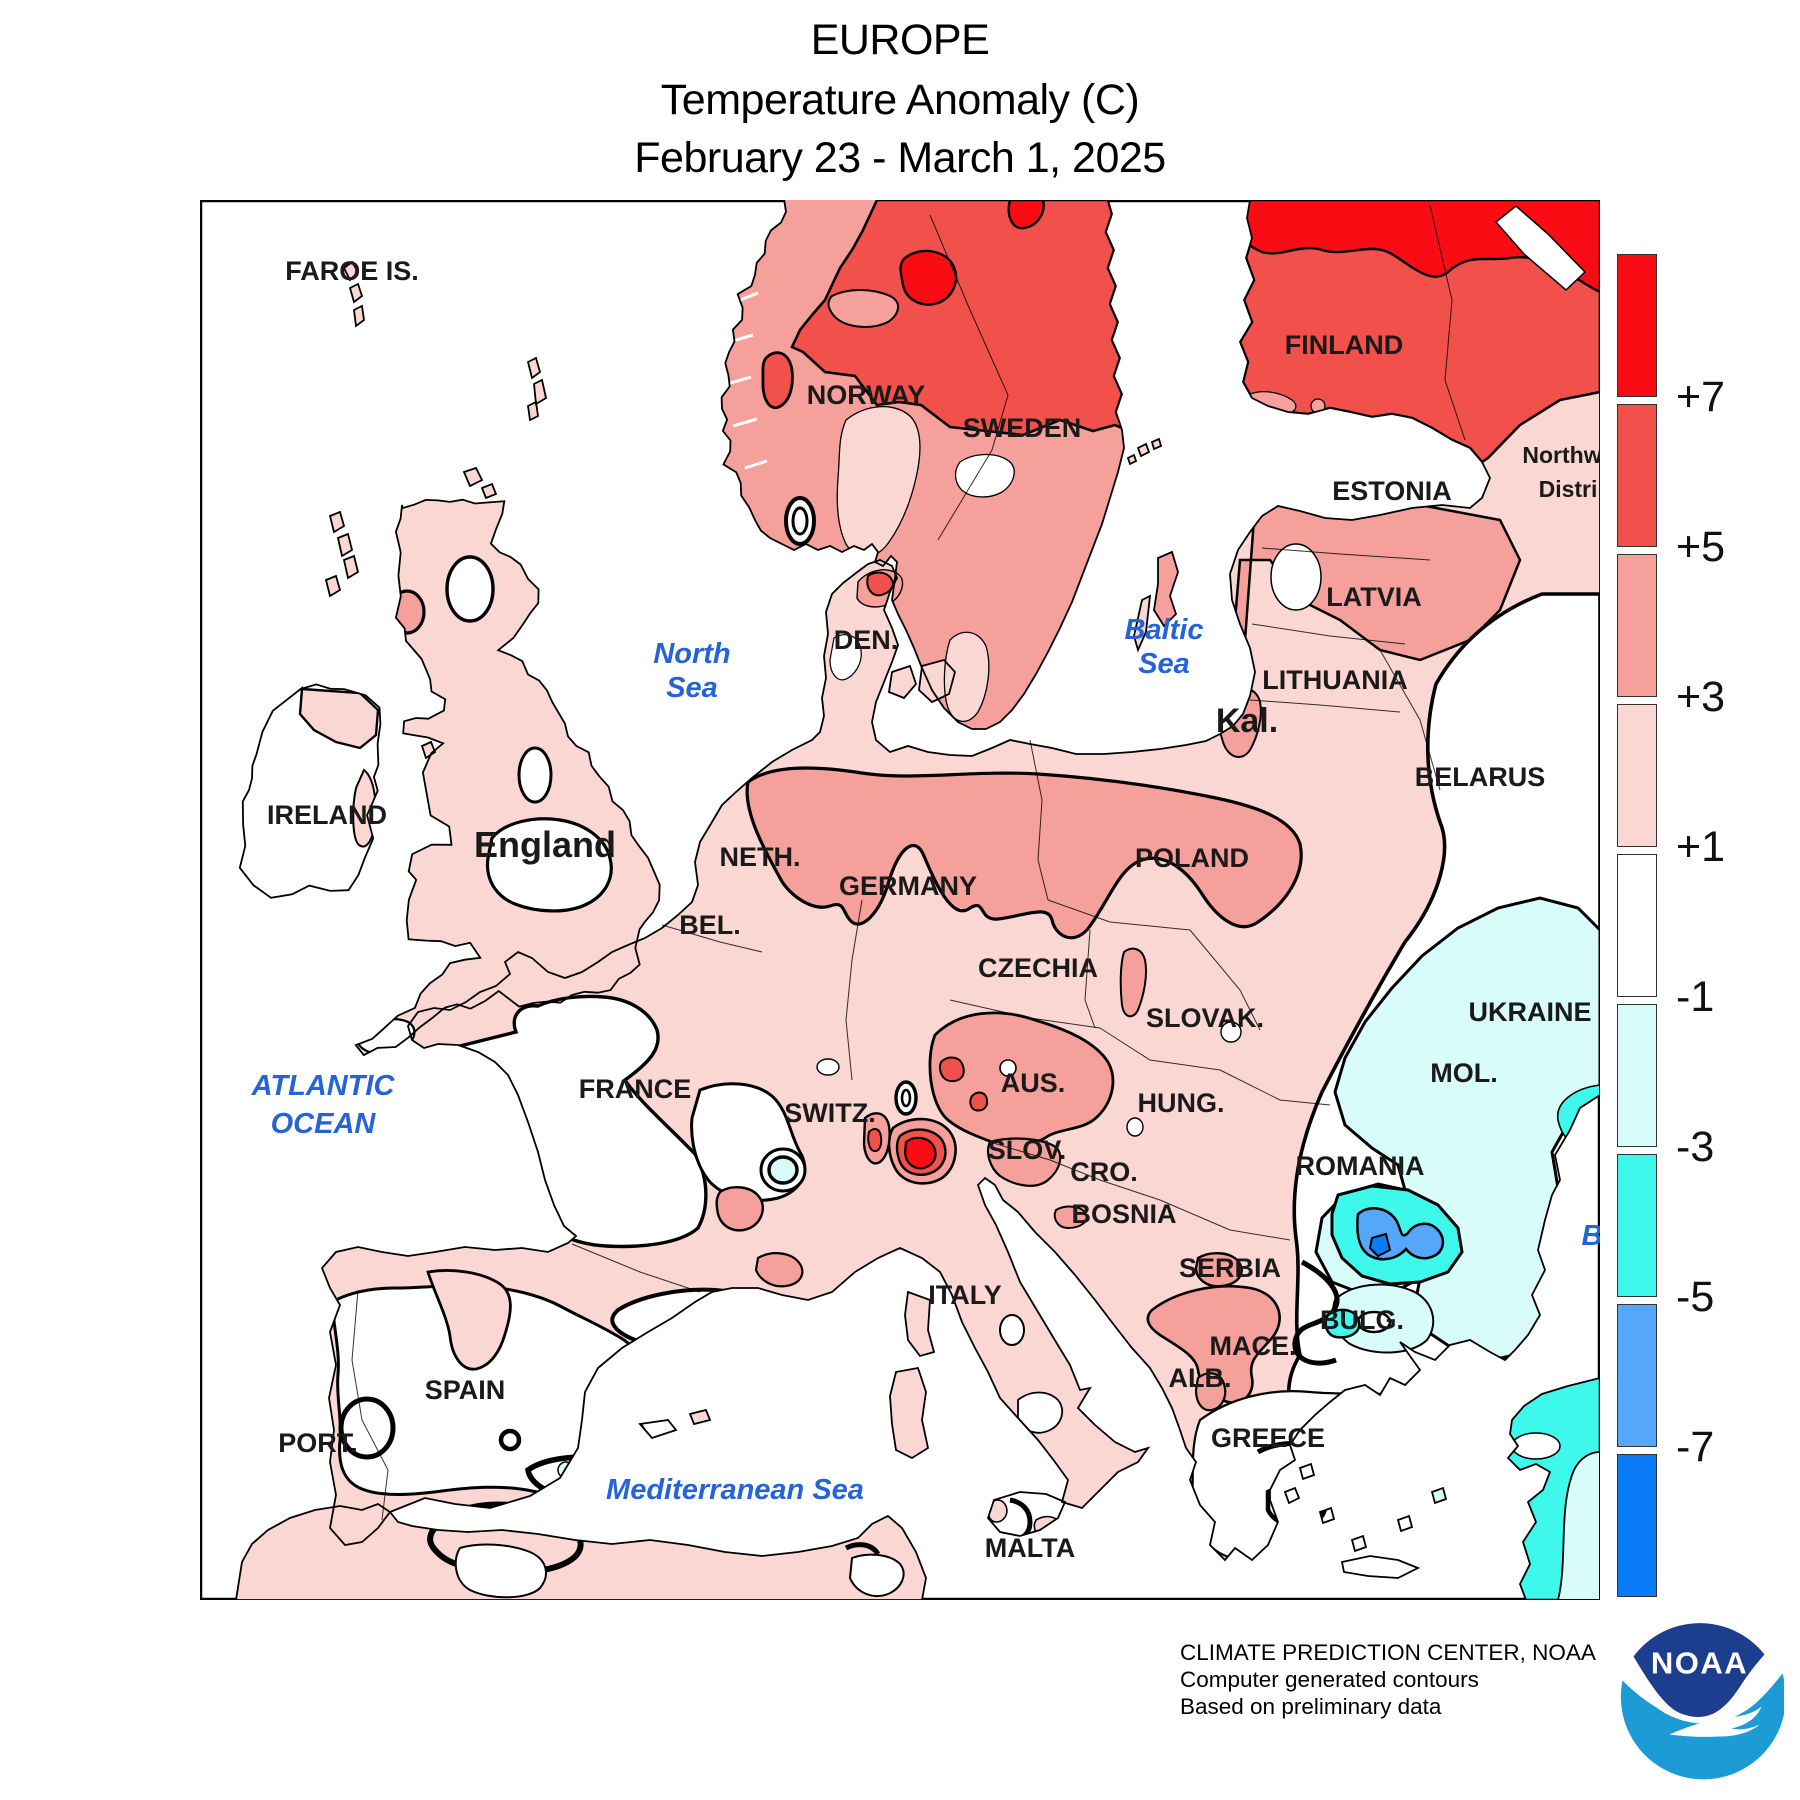 The width and height of the screenshot is (1800, 1800). Describe the element at coordinates (1464, 1073) in the screenshot. I see `svg-text: MOL.` at that location.